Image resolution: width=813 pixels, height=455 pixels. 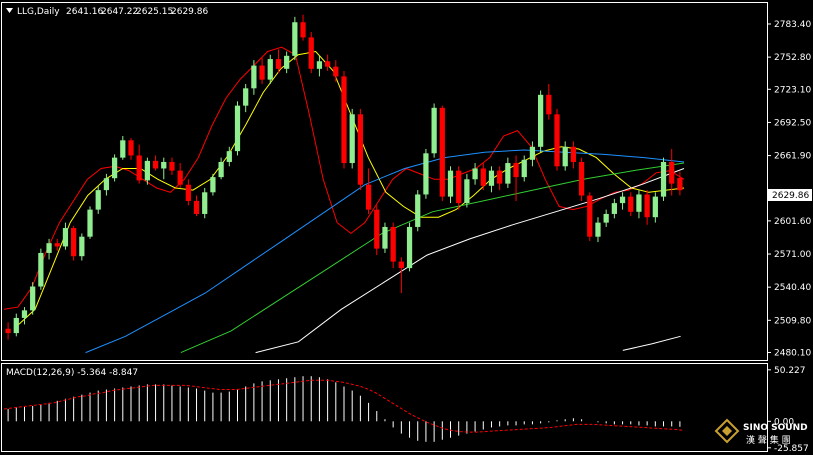 I want to click on macd-axis: 50.227 0.00 -25.857, so click(x=788, y=410).